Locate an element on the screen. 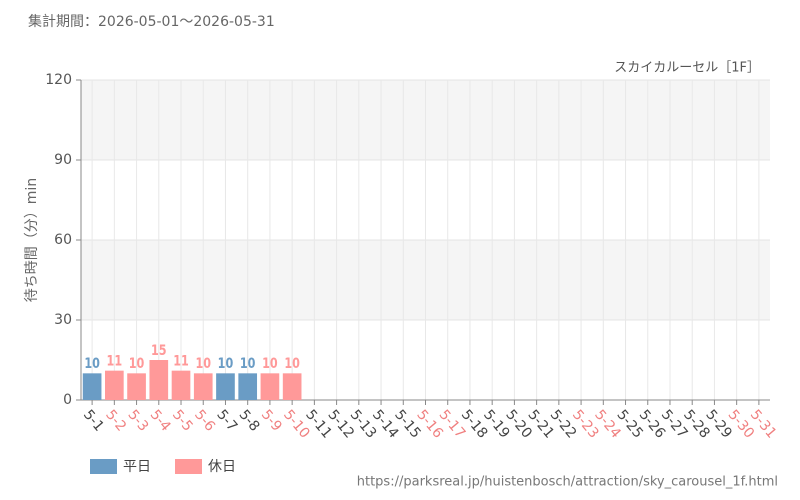  x-tick-label: 5-6 is located at coordinates (204, 421).